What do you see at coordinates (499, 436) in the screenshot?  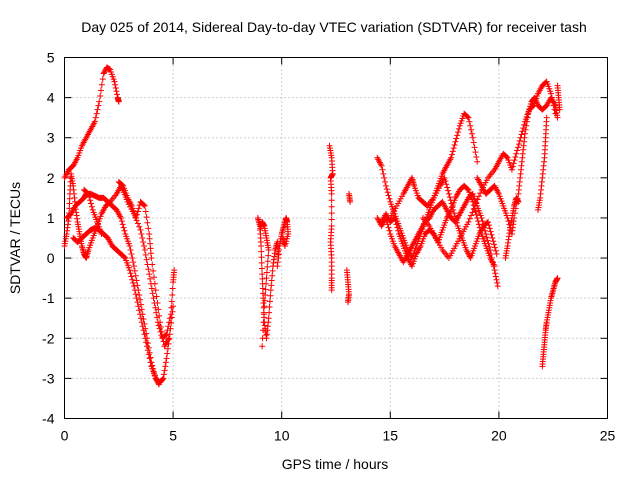 I see `x-tick-label: 20` at bounding box center [499, 436].